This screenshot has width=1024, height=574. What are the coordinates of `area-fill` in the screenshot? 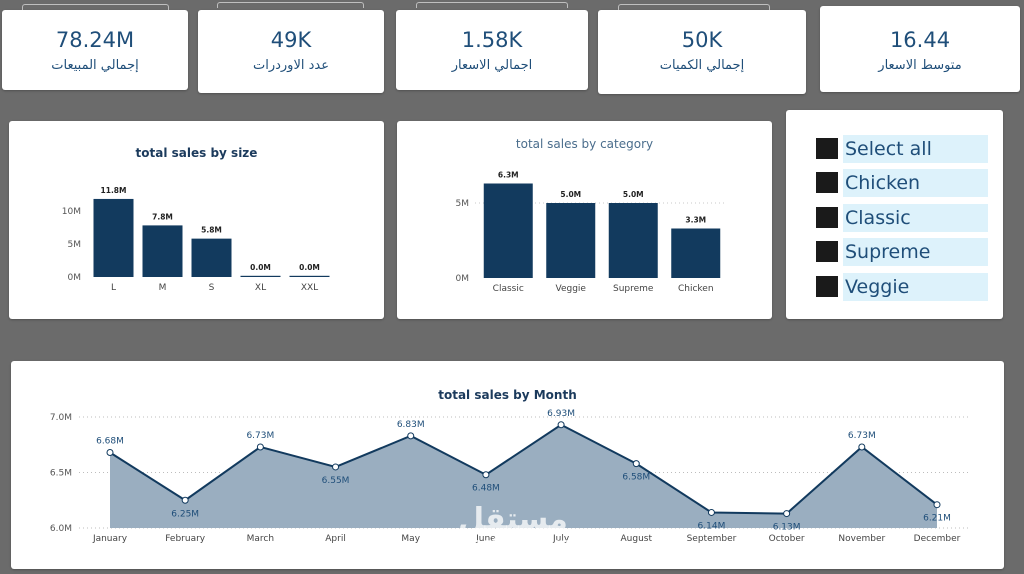 It's located at (523, 476).